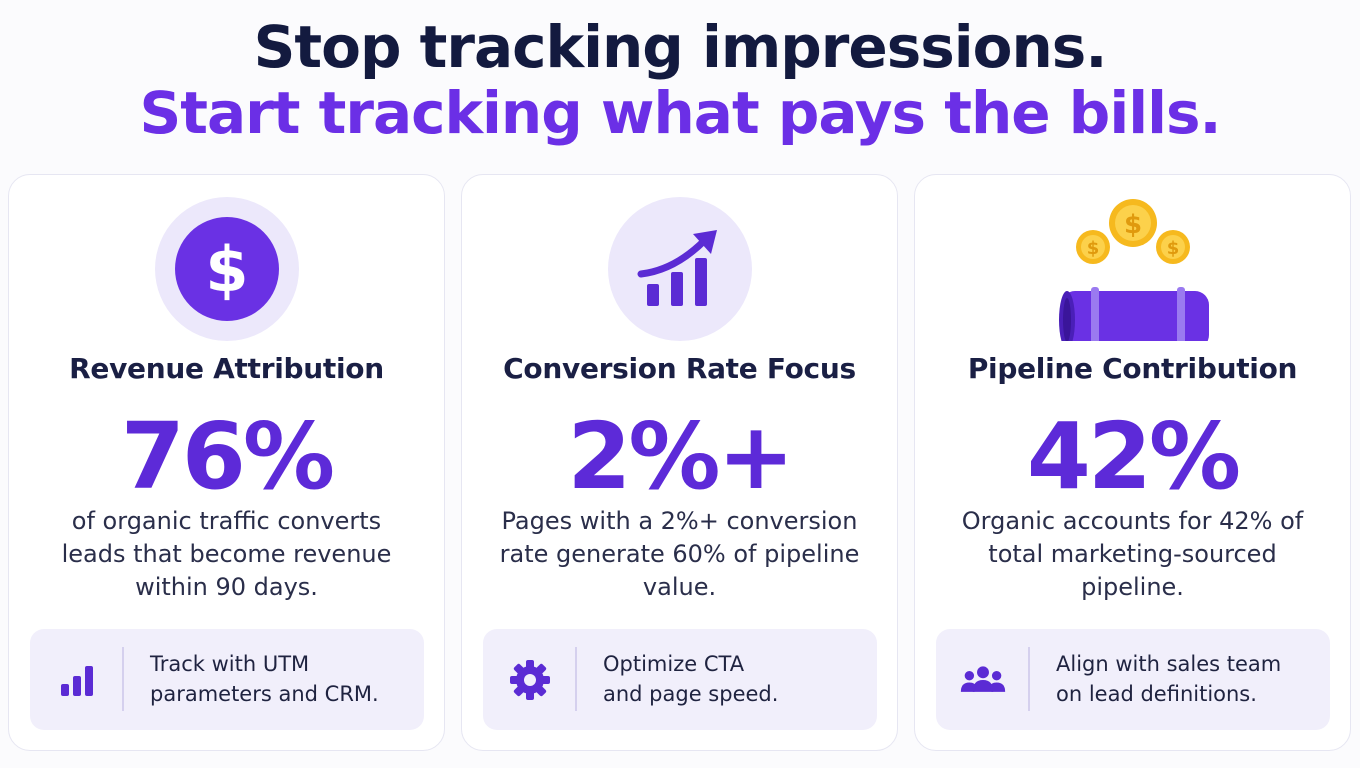  What do you see at coordinates (1133, 269) in the screenshot?
I see `pipeline-coins-icon: $ $ $` at bounding box center [1133, 269].